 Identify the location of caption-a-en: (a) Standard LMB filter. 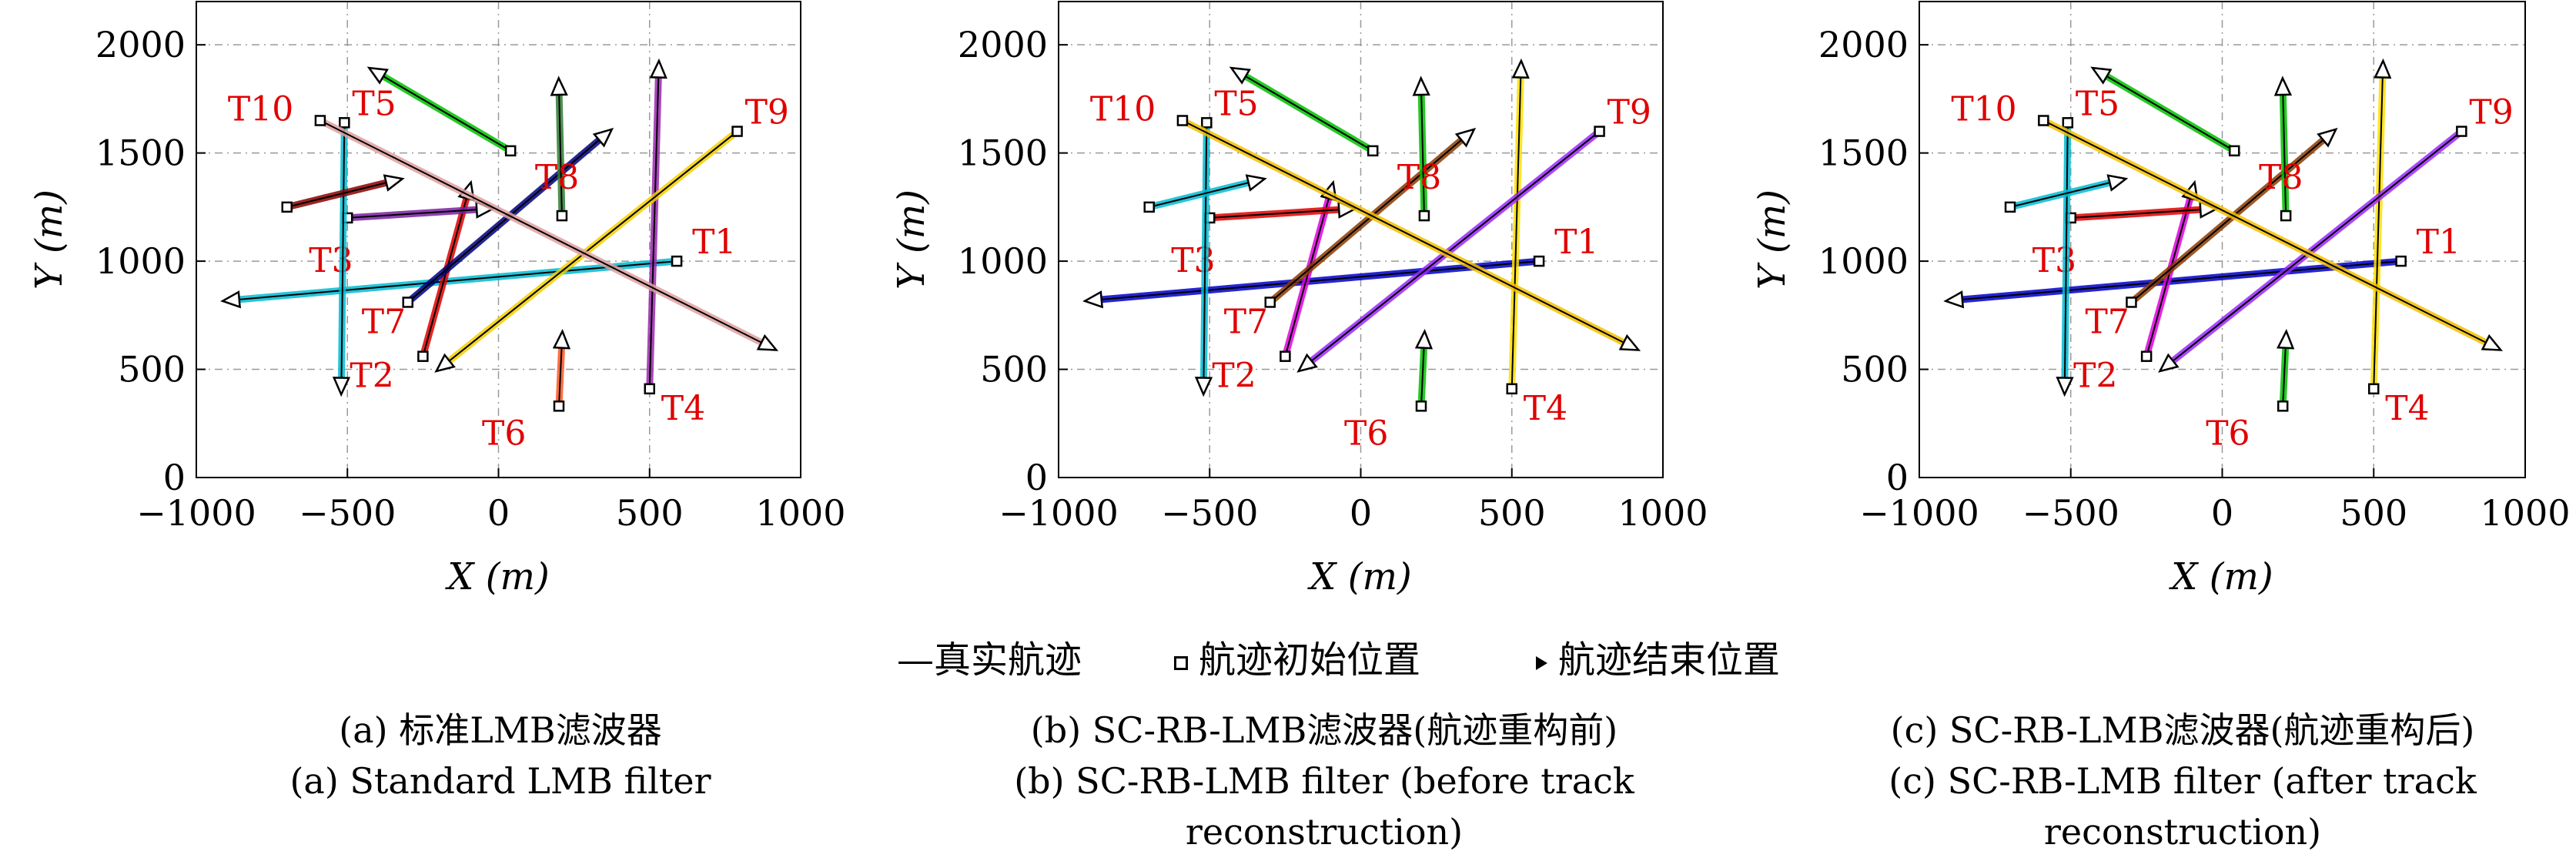
(500, 781).